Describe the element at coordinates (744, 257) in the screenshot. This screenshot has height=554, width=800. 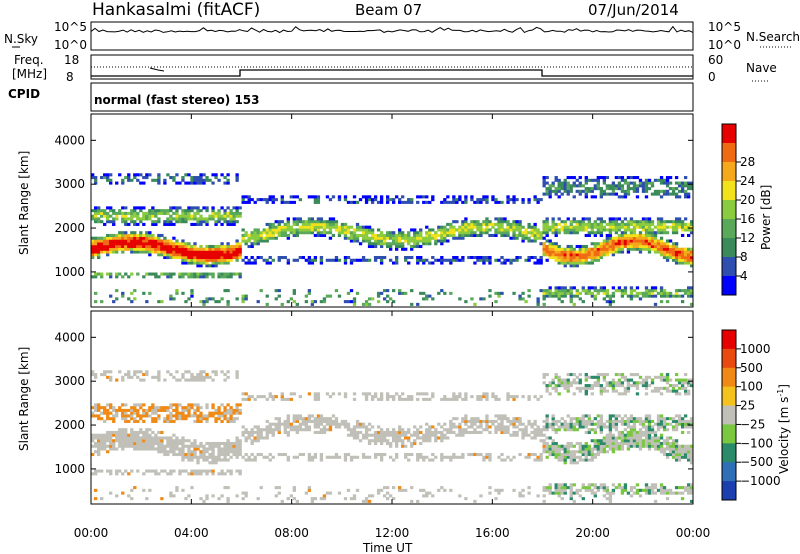
I see `power-cbar-tick: 8` at that location.